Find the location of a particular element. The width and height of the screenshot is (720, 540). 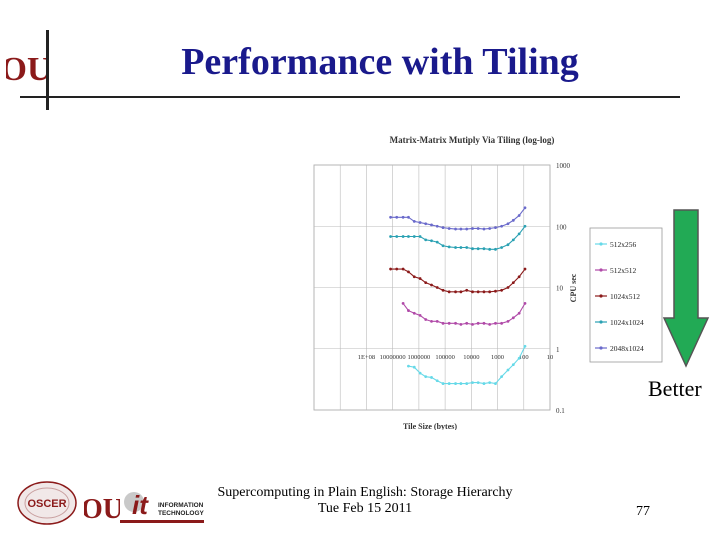

y-tick-label: 1000 is located at coordinates (563, 166).